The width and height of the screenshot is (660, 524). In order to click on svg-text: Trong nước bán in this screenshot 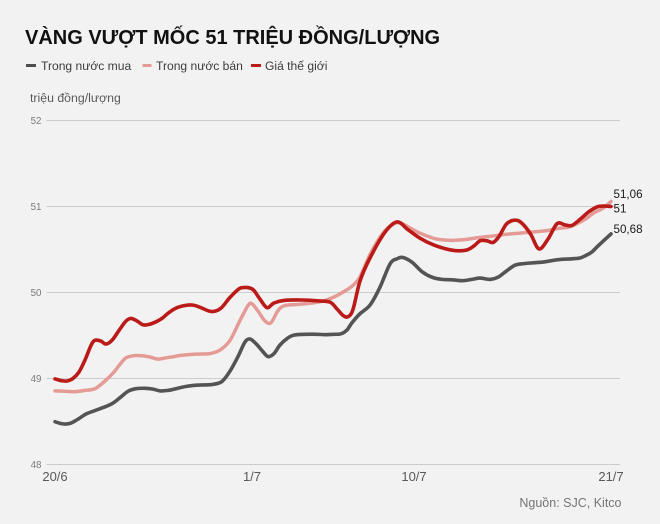, I will do `click(199, 66)`.